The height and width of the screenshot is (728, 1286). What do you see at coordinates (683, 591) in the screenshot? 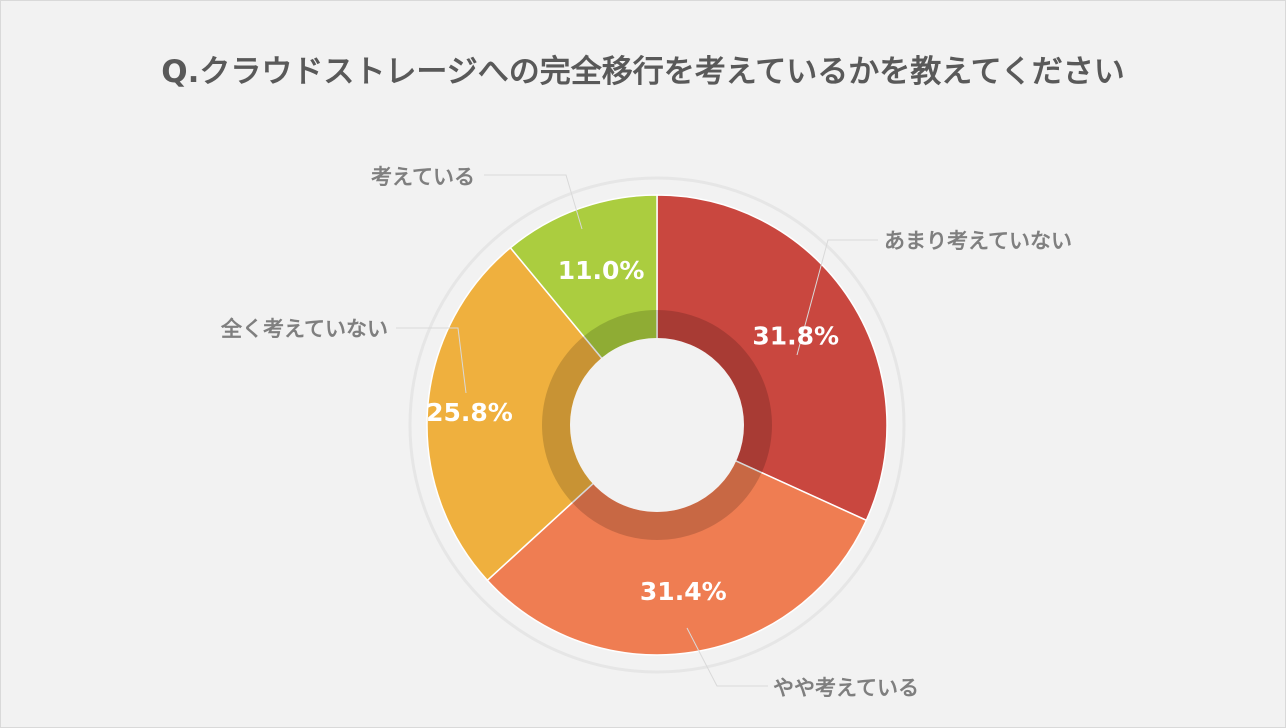
I see `value-label: 31.4%` at bounding box center [683, 591].